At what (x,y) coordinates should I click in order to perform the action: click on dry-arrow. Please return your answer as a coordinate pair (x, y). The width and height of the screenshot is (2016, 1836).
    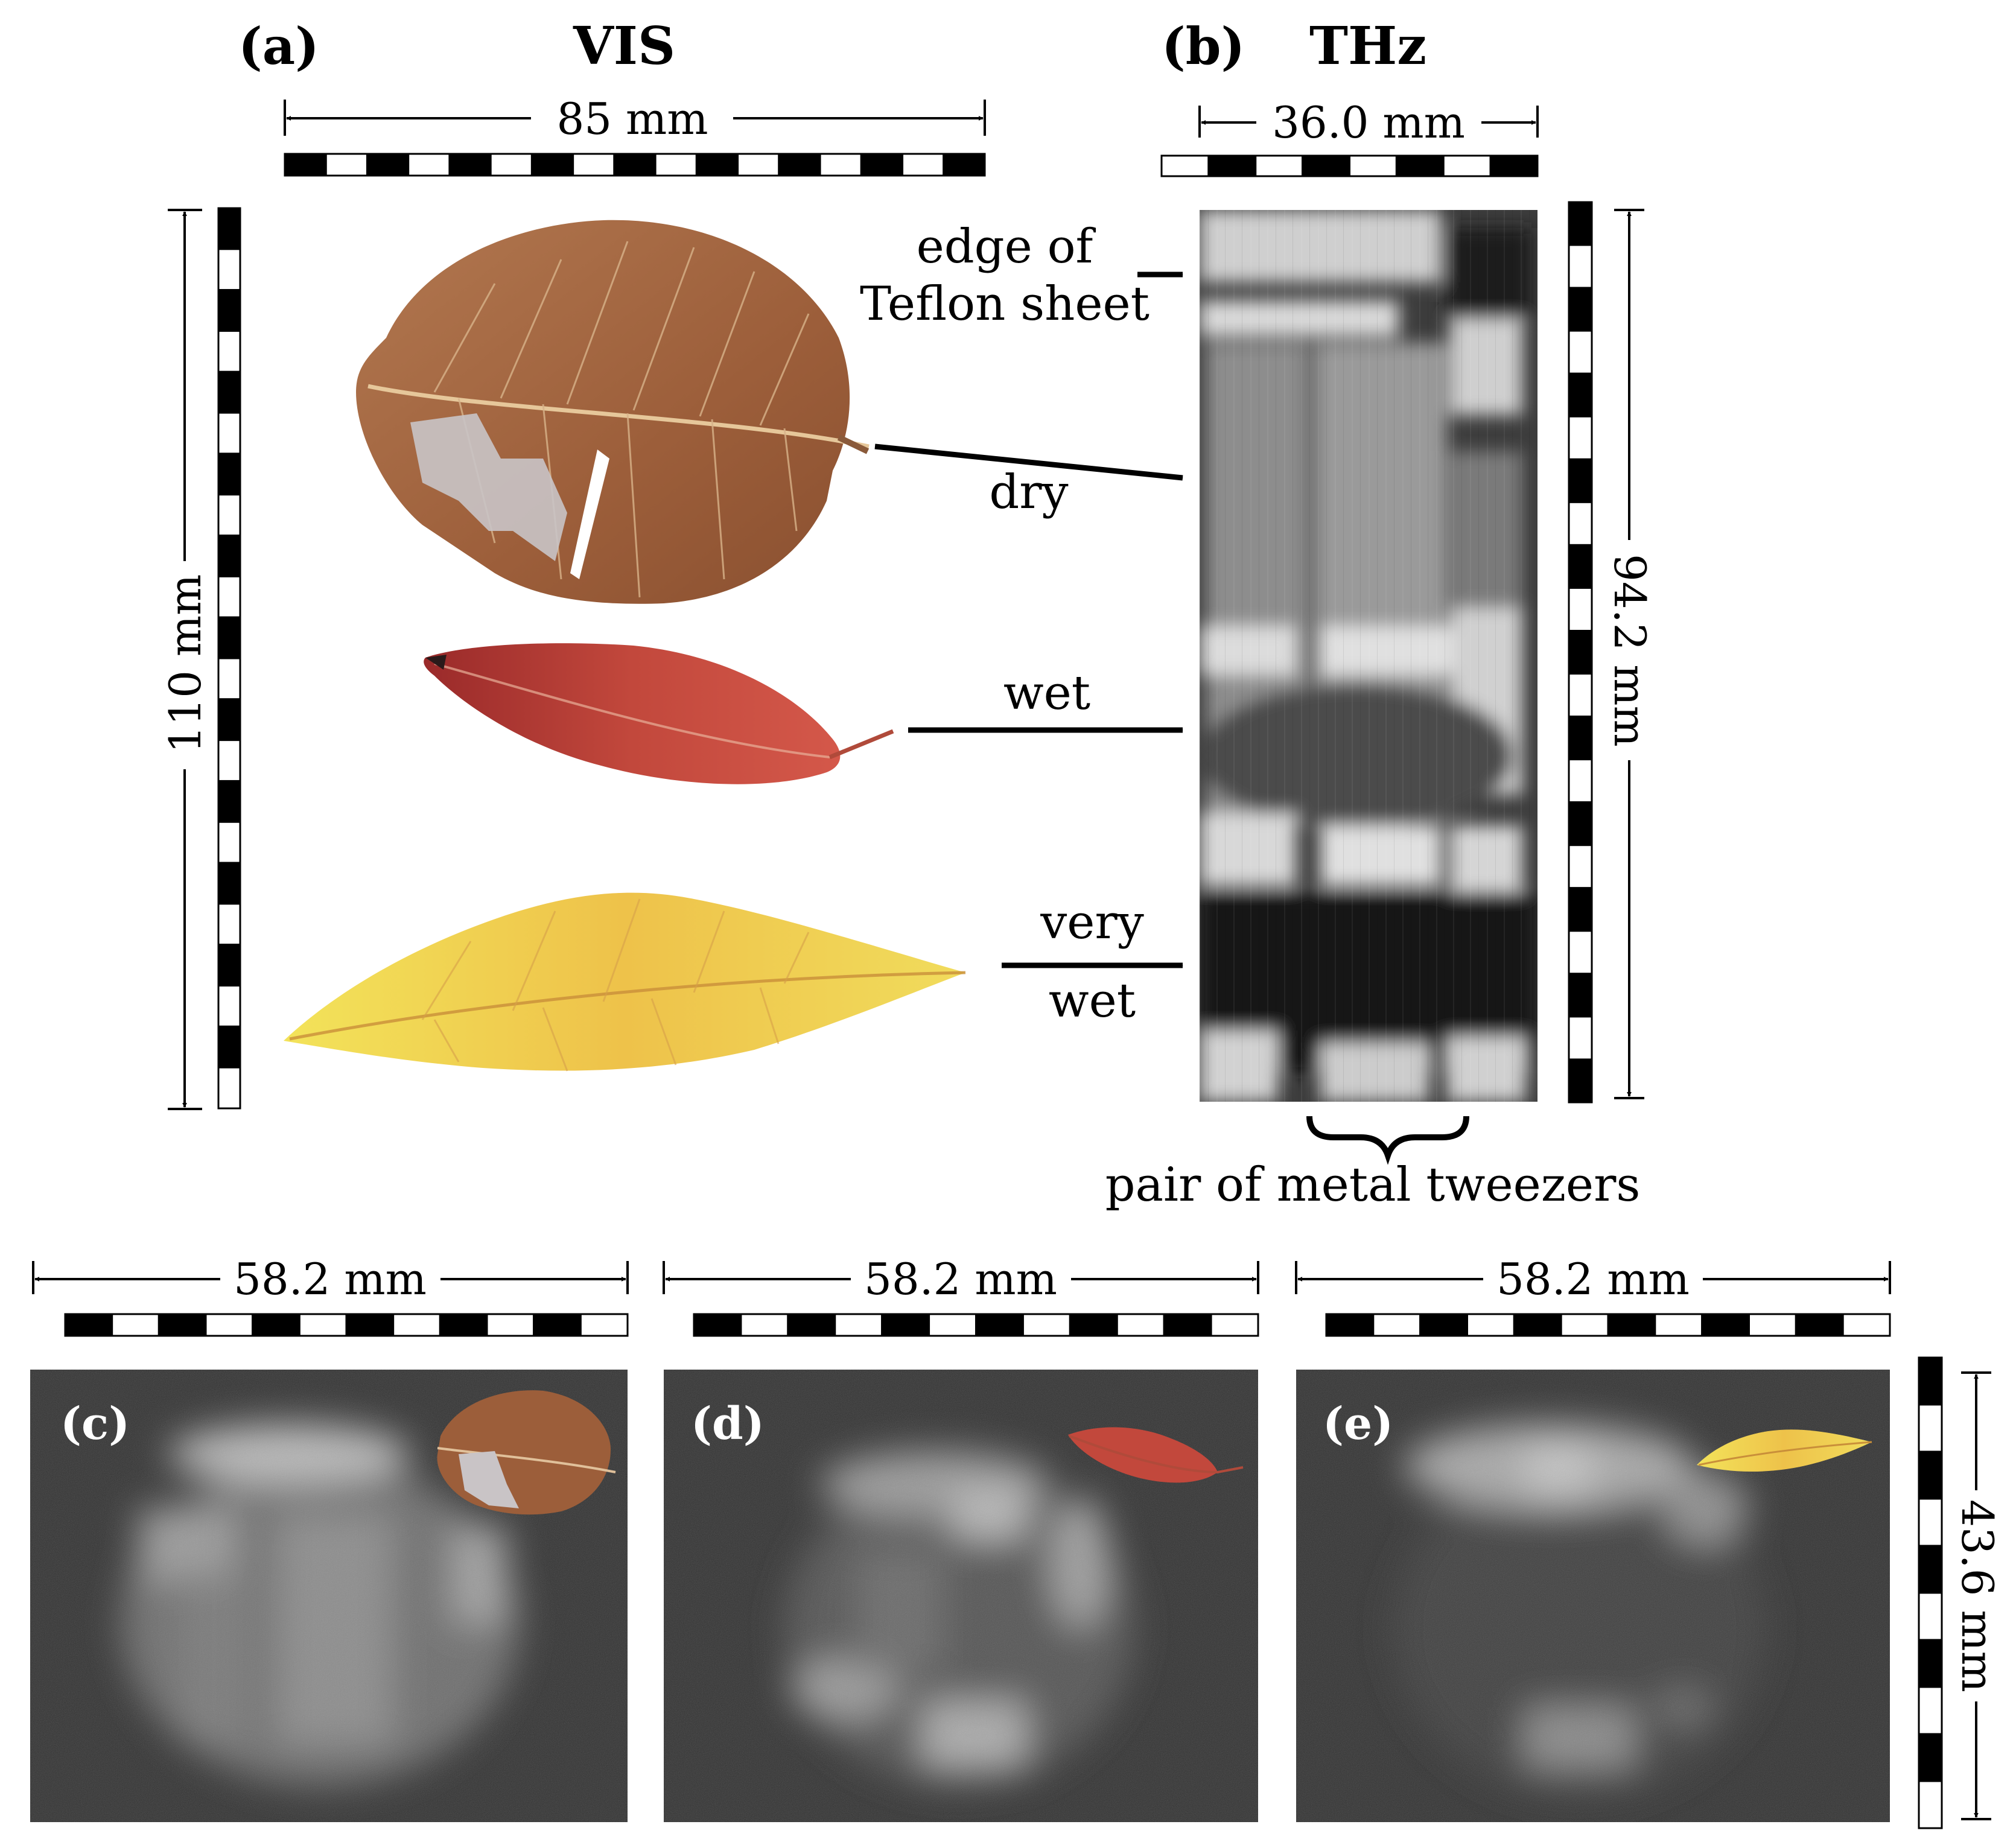
    Looking at the image, I should click on (1028, 462).